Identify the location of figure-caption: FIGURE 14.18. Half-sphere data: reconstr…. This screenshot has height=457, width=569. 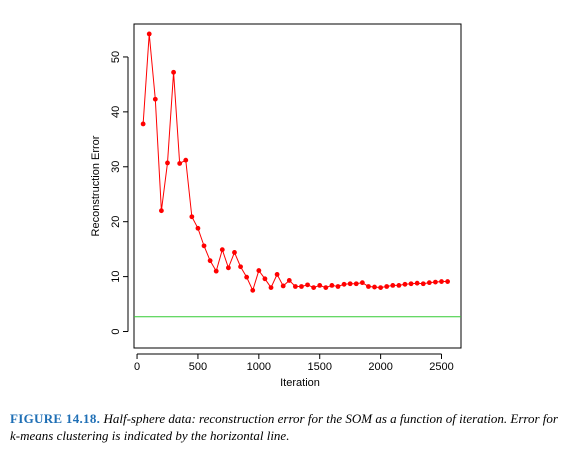
(285, 427).